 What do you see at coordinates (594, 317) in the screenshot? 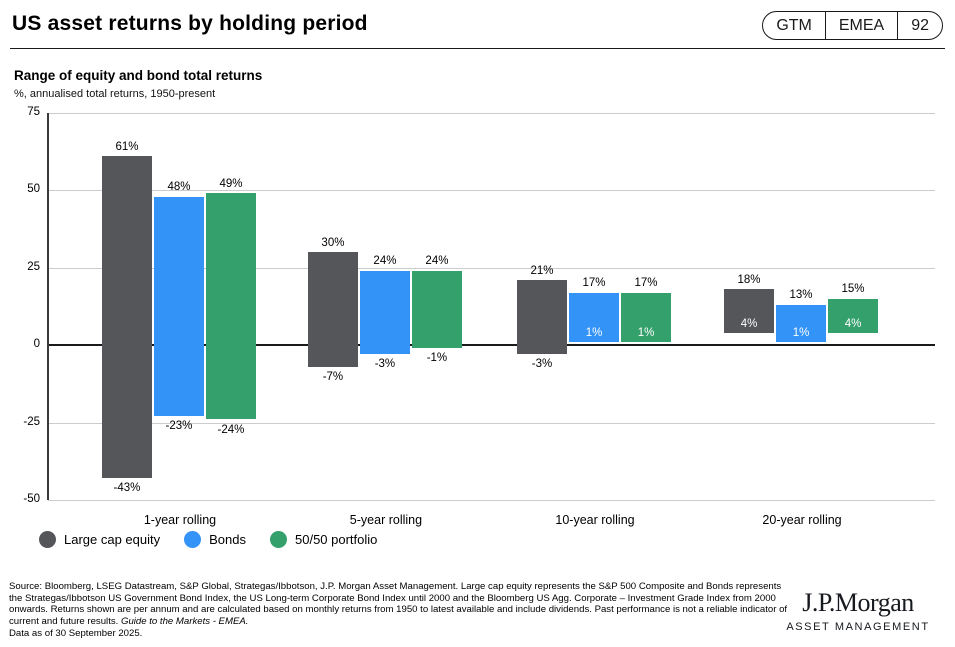
I see `bar-bonds-10-year-rolling` at bounding box center [594, 317].